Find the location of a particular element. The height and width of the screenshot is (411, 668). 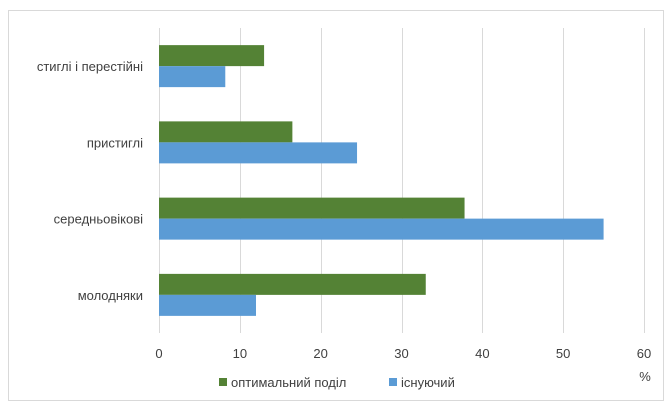

legend-label: існуючий is located at coordinates (428, 382).